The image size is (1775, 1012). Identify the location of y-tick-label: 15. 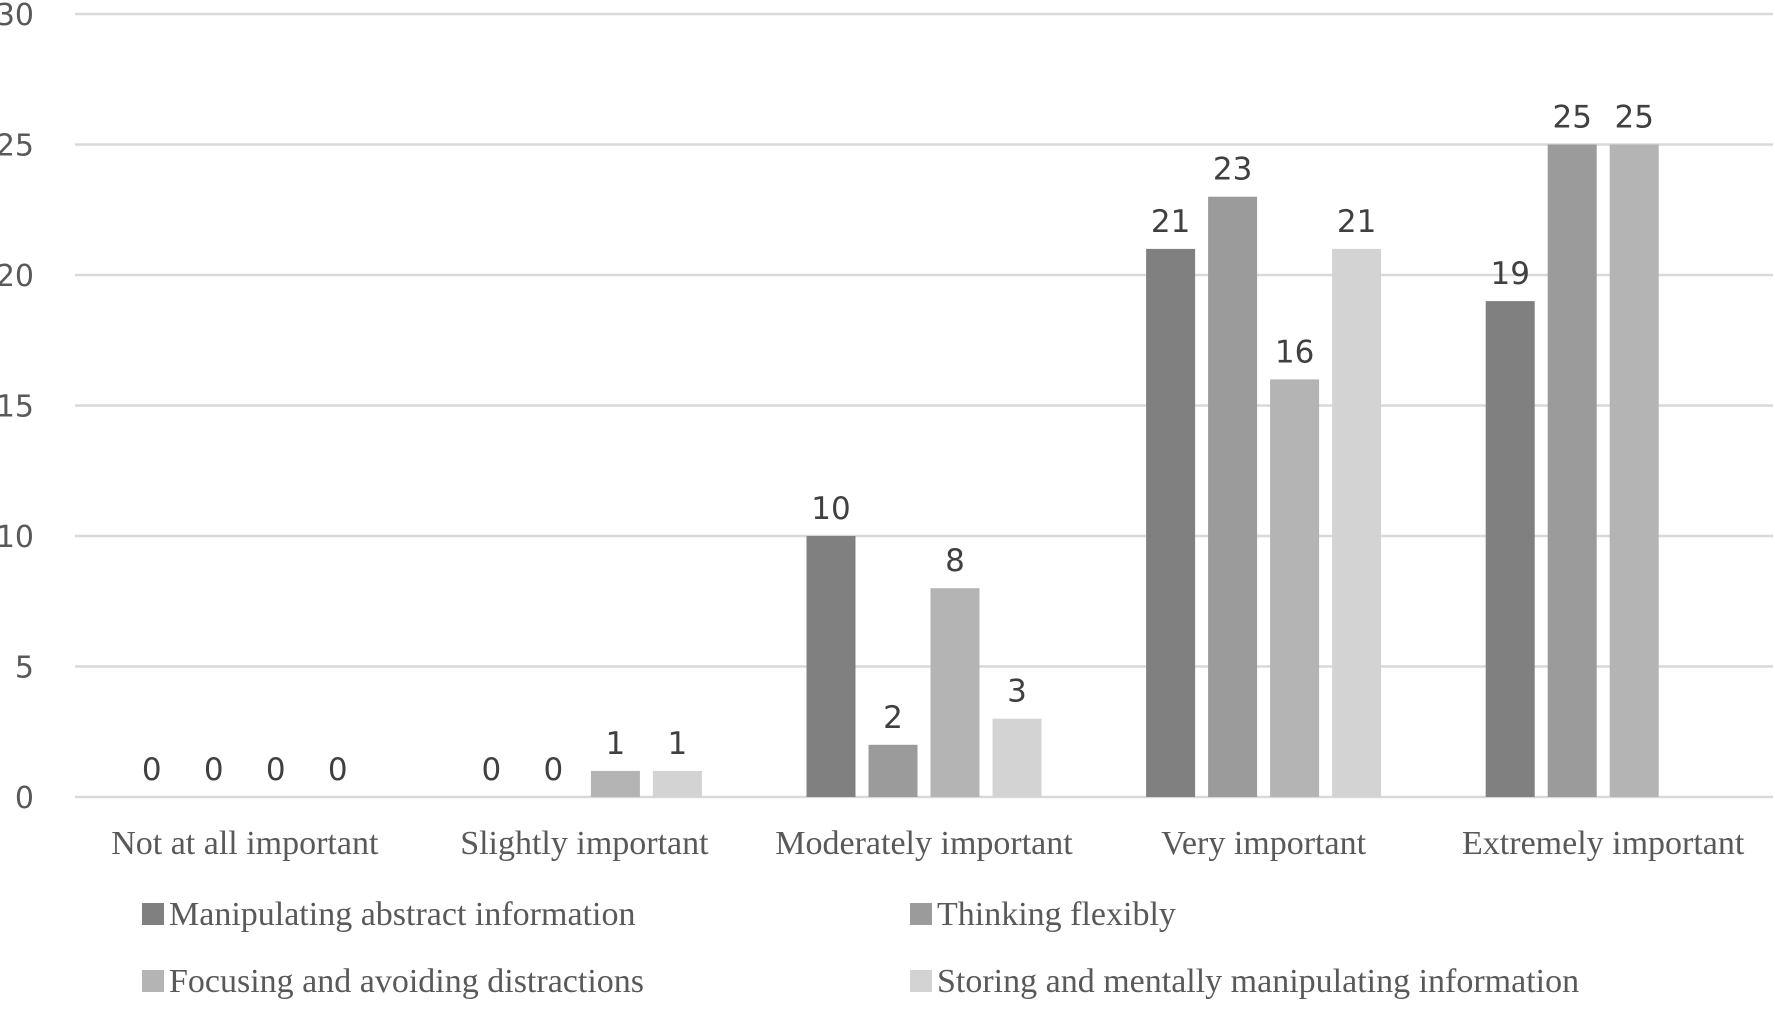
(17, 407).